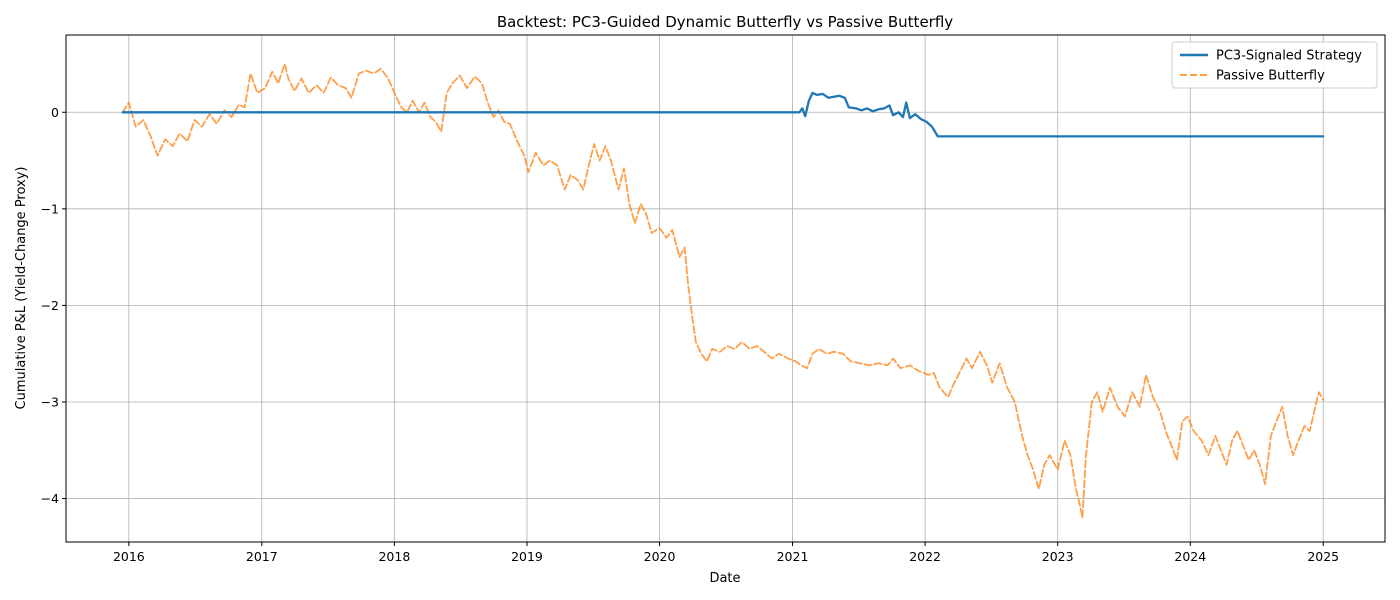 The height and width of the screenshot is (600, 1400). Describe the element at coordinates (1289, 56) in the screenshot. I see `legend-label-pc3-signaled-strategy: PC3-Signaled Strategy` at that location.